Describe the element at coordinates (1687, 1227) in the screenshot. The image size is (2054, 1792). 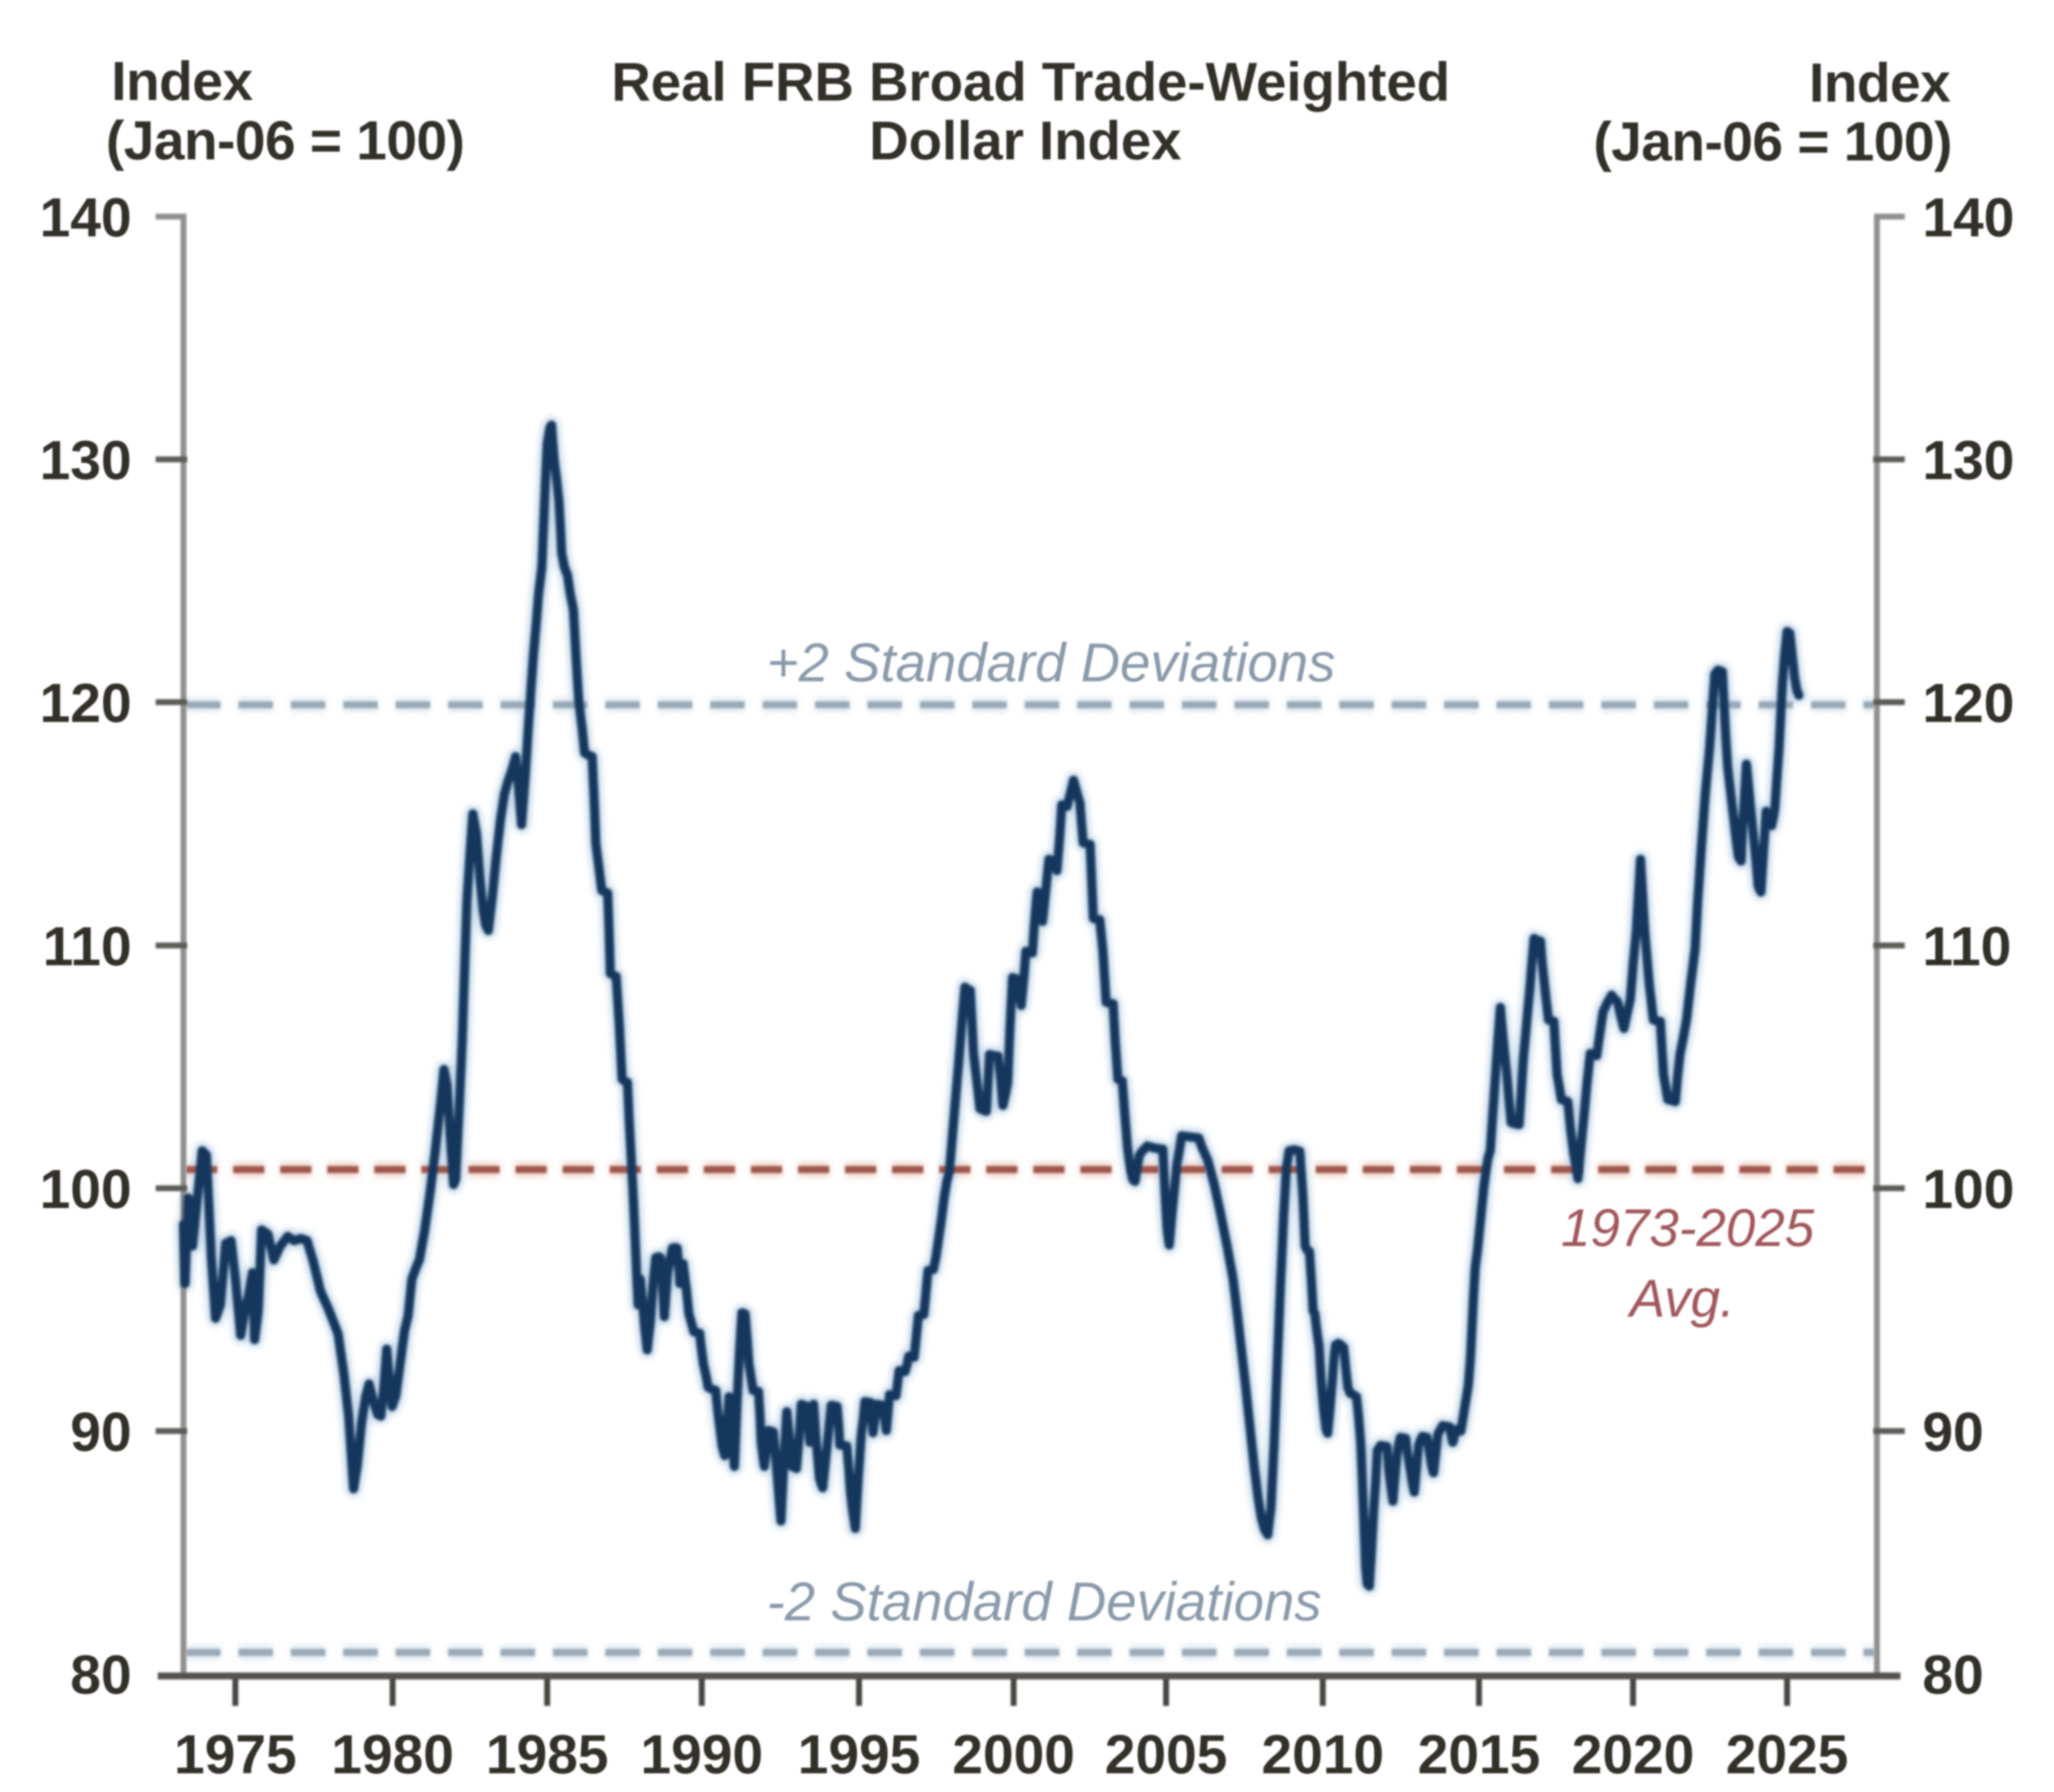
I see `svg-text: 1973-2025` at that location.